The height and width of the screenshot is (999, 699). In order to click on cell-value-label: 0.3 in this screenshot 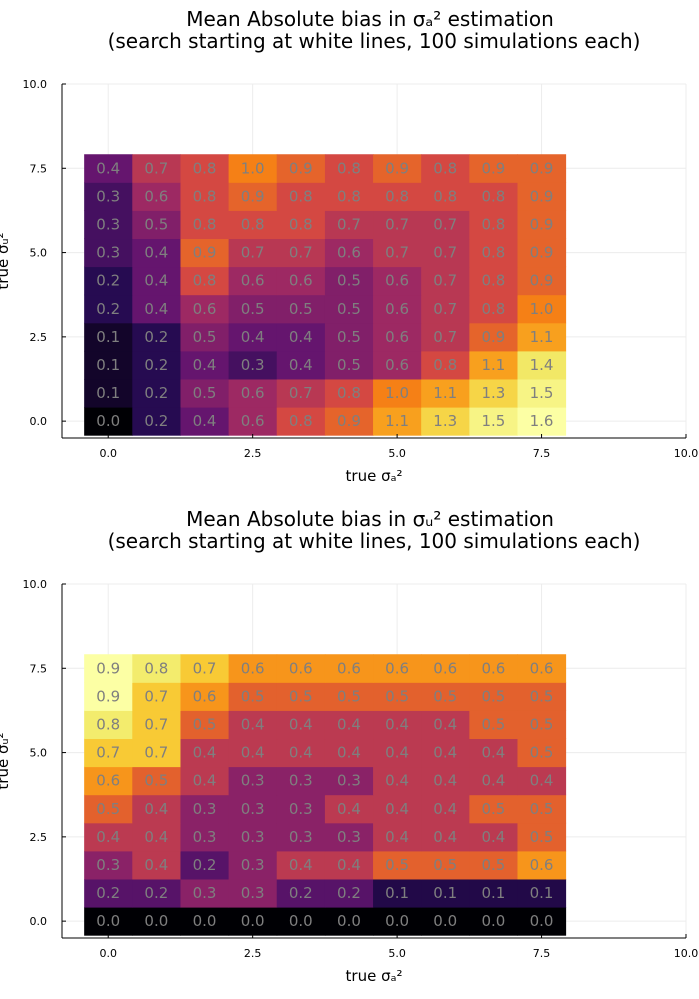, I will do `click(253, 781)`.